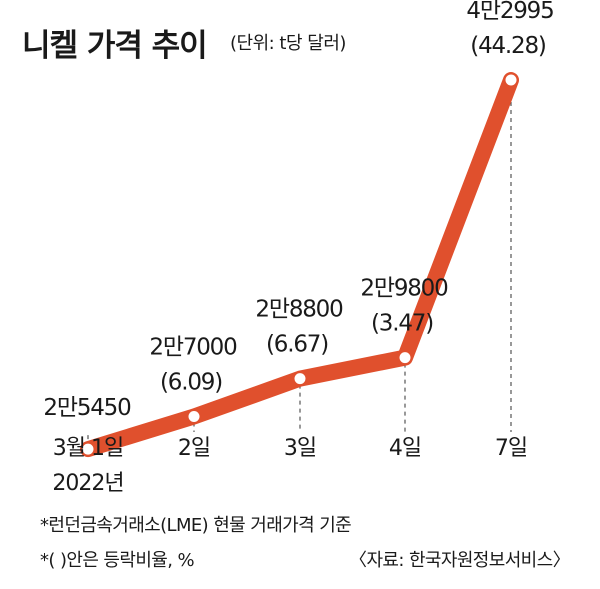 The width and height of the screenshot is (600, 589). Describe the element at coordinates (299, 310) in the screenshot. I see `value-label-3: 2만8800` at that location.